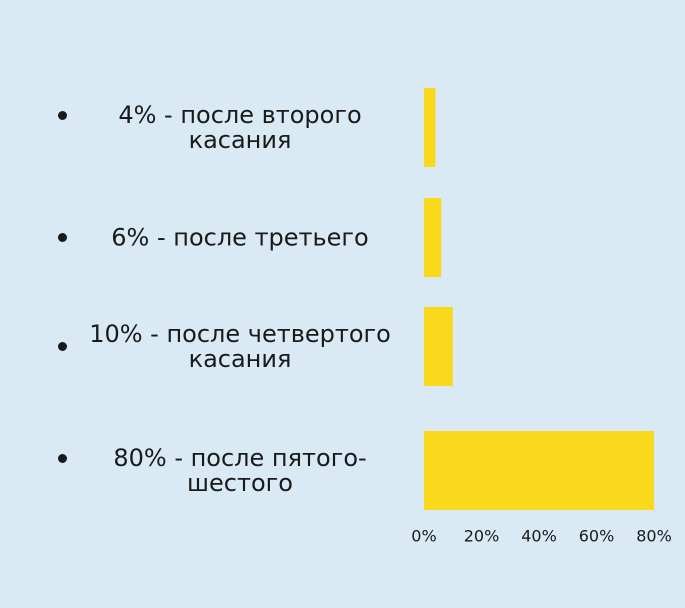 This screenshot has height=608, width=685. I want to click on category-label: 4% - после второго касания, so click(240, 127).